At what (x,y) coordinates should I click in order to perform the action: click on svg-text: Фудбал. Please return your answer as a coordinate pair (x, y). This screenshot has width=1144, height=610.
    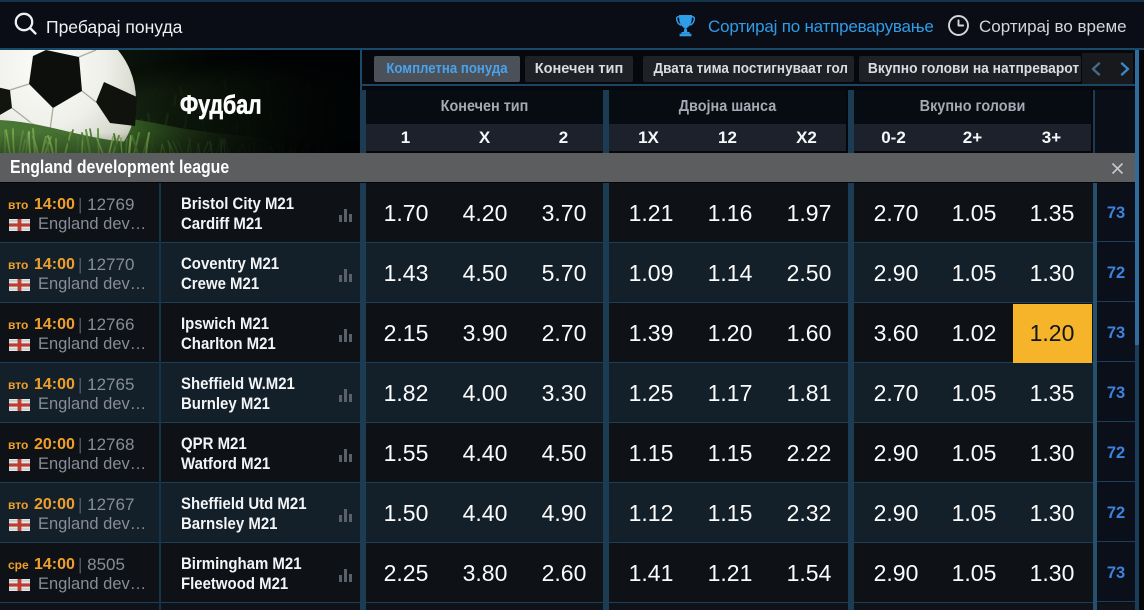
    Looking at the image, I should click on (221, 106).